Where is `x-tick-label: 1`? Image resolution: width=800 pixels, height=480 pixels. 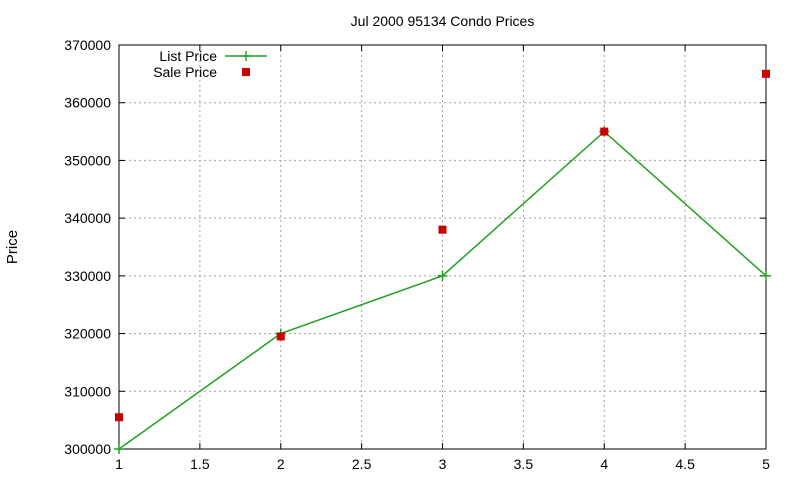 x-tick-label: 1 is located at coordinates (119, 464).